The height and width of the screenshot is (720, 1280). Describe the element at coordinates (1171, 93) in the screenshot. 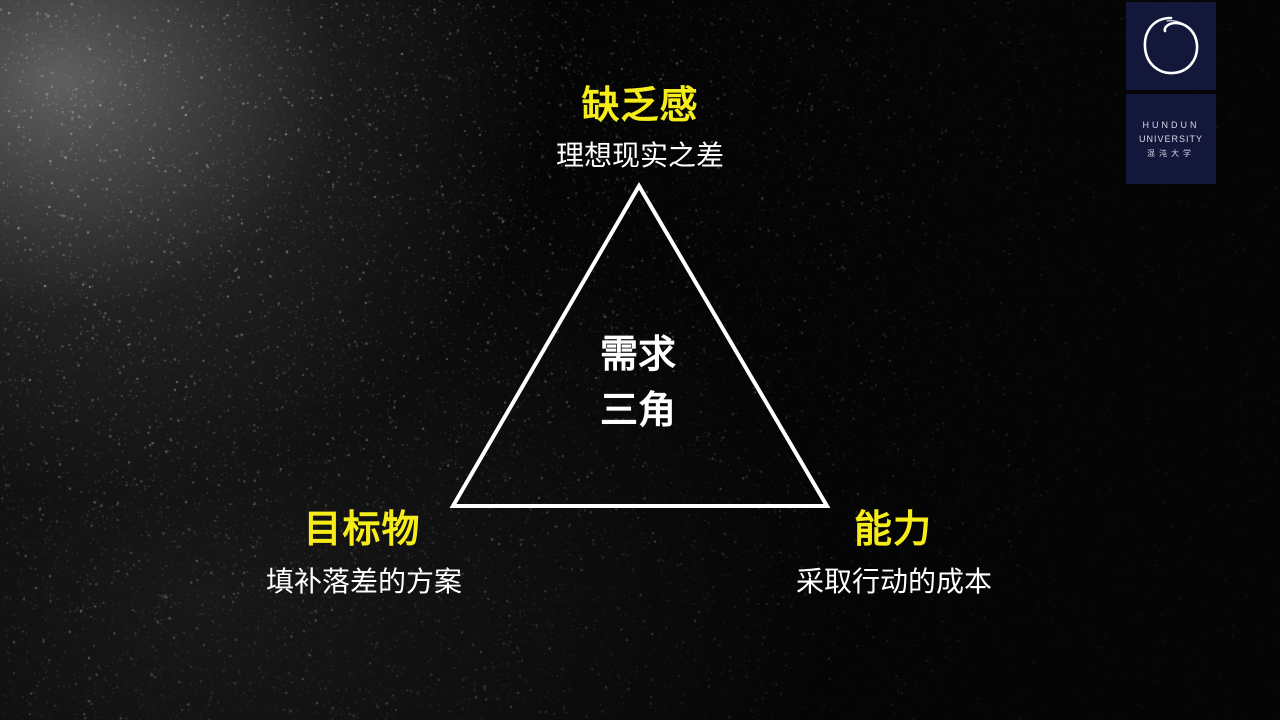

I see `hundun-university-logo: HUNDUN UNIVERSITY 混沌大学` at that location.